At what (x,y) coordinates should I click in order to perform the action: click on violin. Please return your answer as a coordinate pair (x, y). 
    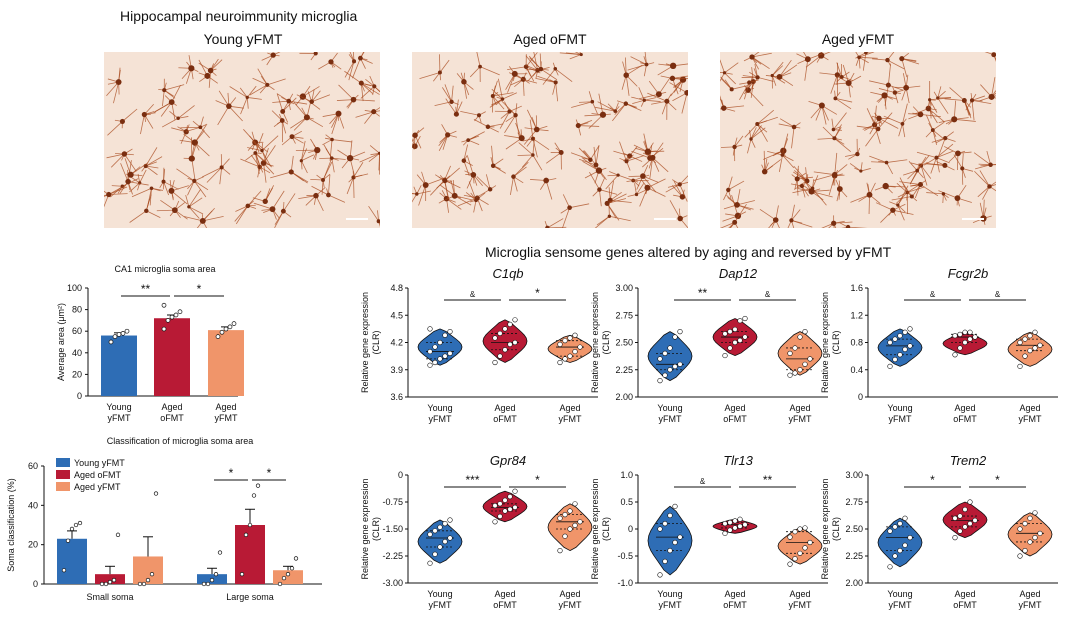
    Looking at the image, I should click on (670, 356).